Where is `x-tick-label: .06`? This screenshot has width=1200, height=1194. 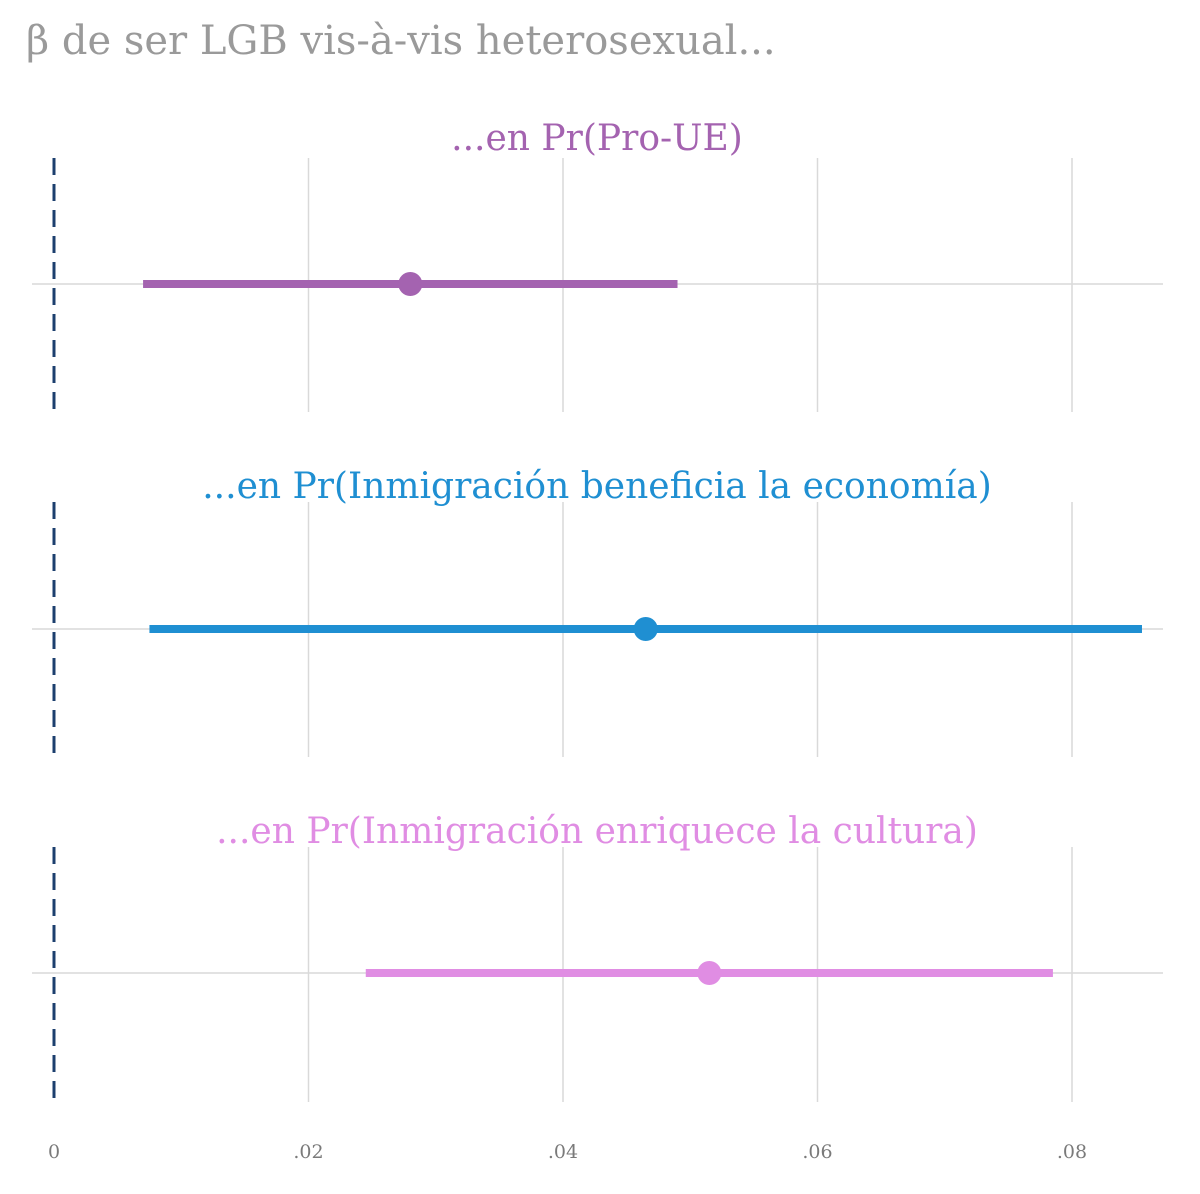
x-tick-label: .06 is located at coordinates (817, 1152).